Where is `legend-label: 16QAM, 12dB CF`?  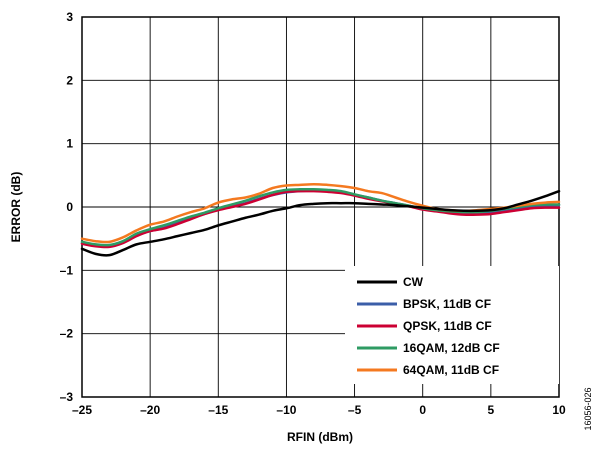
legend-label: 16QAM, 12dB CF is located at coordinates (451, 348).